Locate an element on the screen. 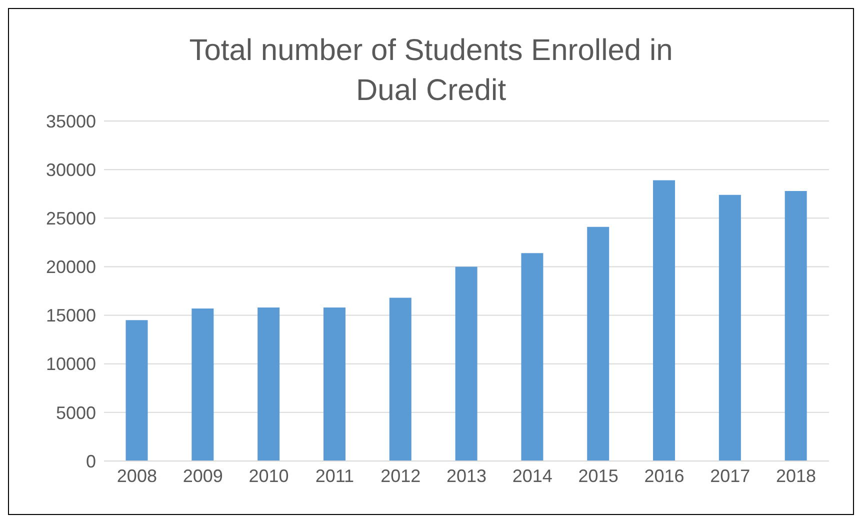  y-tick-label: 25000 is located at coordinates (71, 218).